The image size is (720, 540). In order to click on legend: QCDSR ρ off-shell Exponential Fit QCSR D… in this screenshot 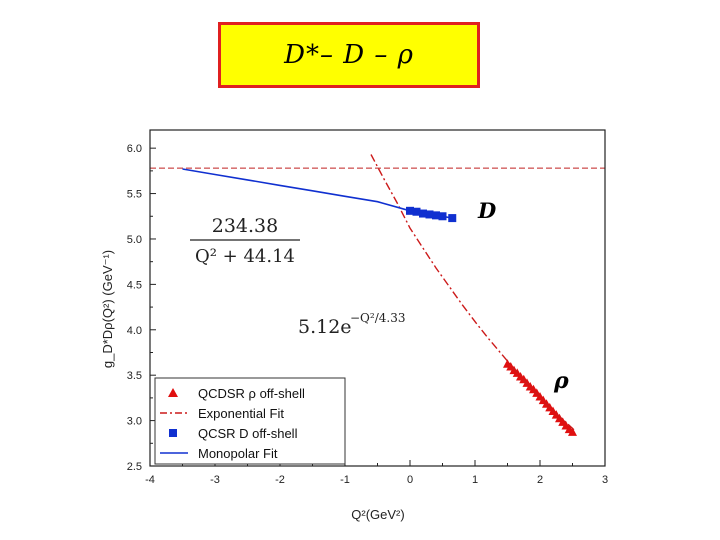, I will do `click(250, 421)`.